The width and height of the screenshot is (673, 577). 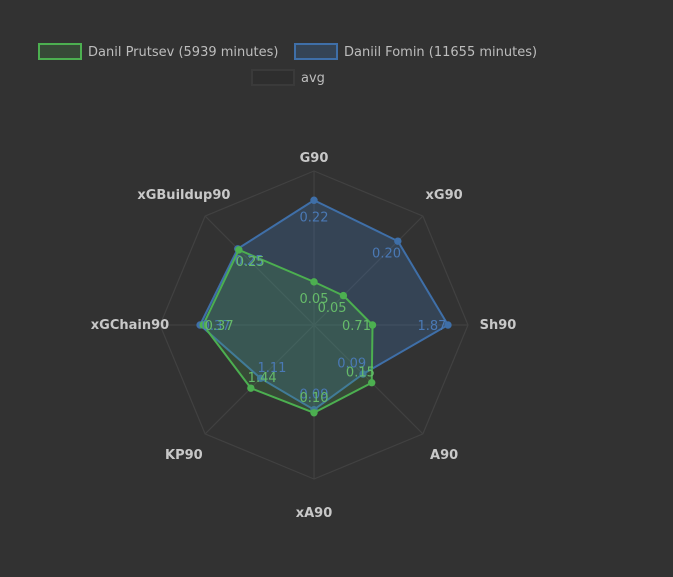 What do you see at coordinates (398, 241) in the screenshot?
I see `point-daniil-fomin-xg90` at bounding box center [398, 241].